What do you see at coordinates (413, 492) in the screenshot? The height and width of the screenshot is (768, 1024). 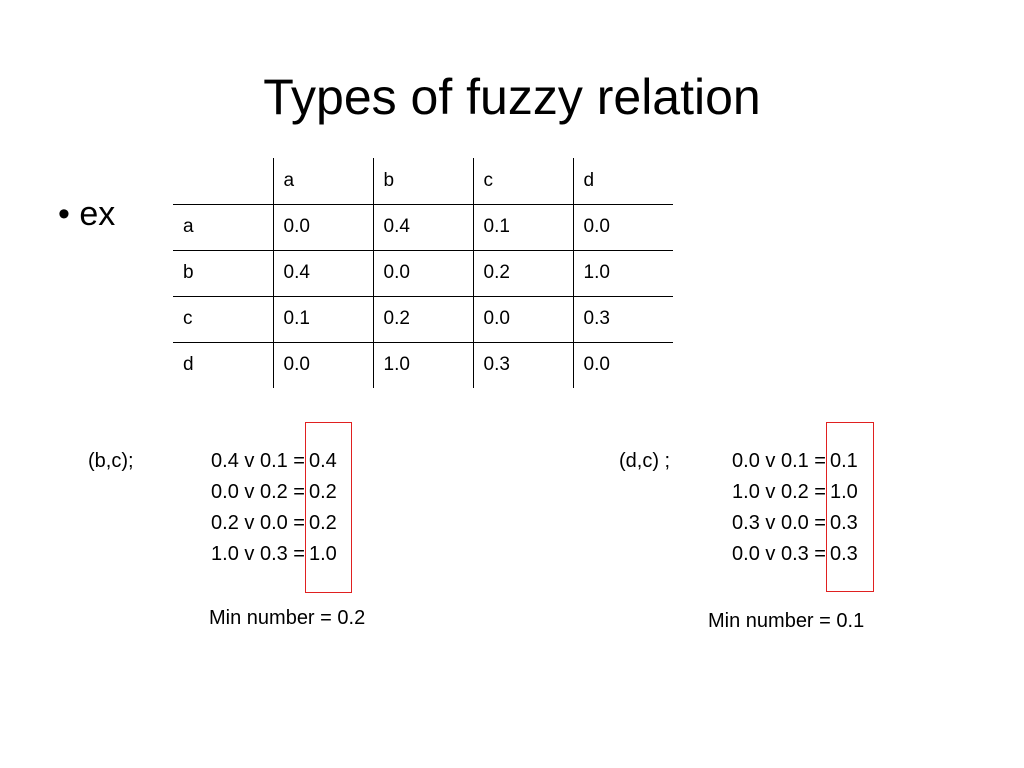 I see `expression-line: 1.0 v 0.2 =` at bounding box center [413, 492].